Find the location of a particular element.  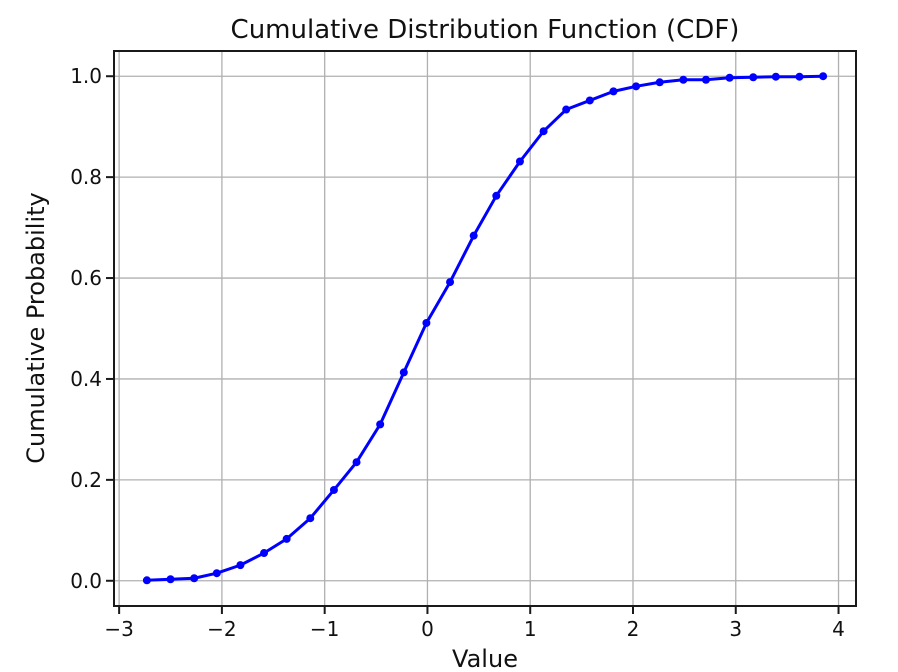

y-tick-label: 0.2 is located at coordinates (86, 480).